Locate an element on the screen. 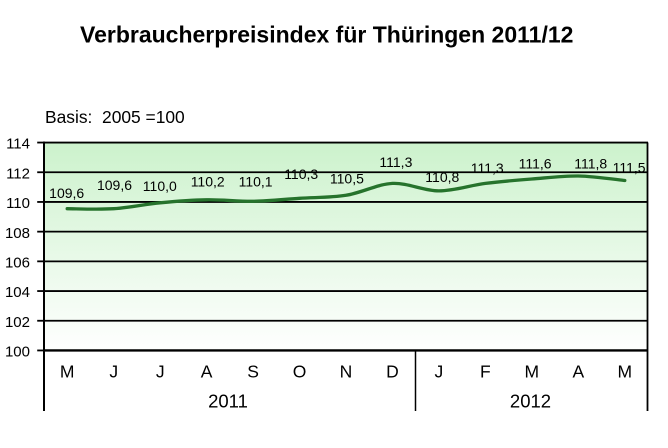 Image resolution: width=668 pixels, height=448 pixels. svg-text: 111,5 is located at coordinates (629, 167).